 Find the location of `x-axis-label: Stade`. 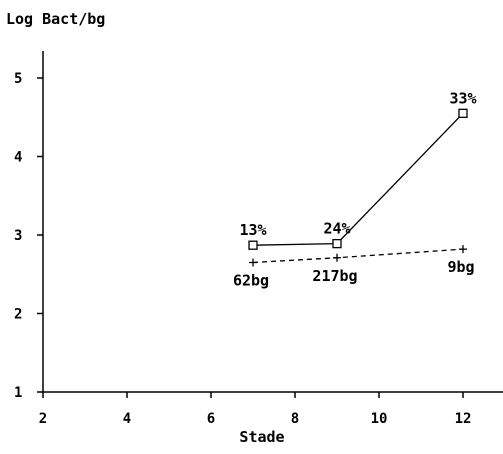

x-axis-label: Stade is located at coordinates (261, 437).